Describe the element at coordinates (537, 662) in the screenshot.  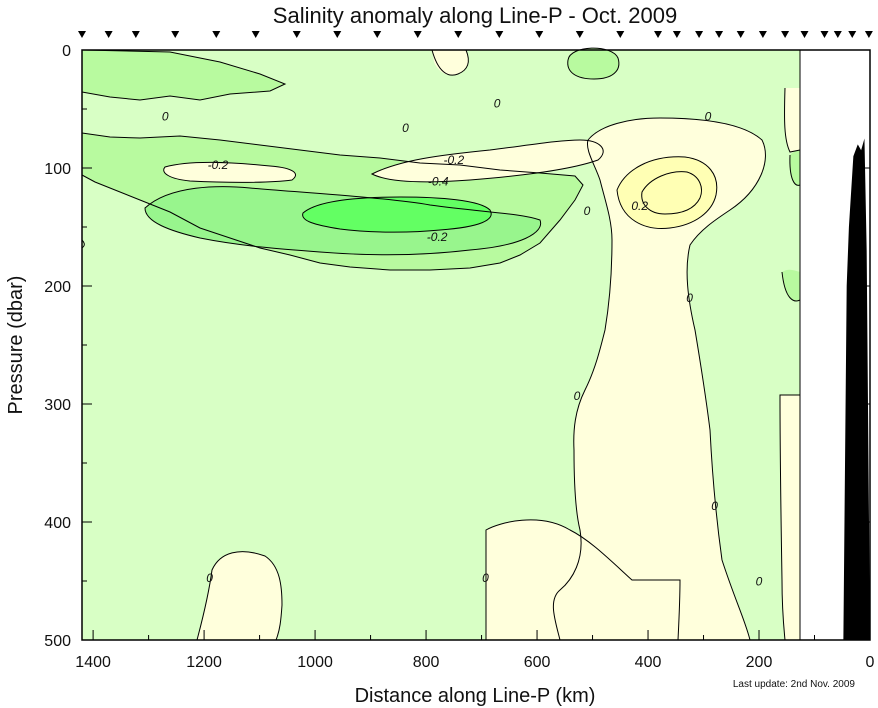
I see `x-tick-label: 600` at that location.